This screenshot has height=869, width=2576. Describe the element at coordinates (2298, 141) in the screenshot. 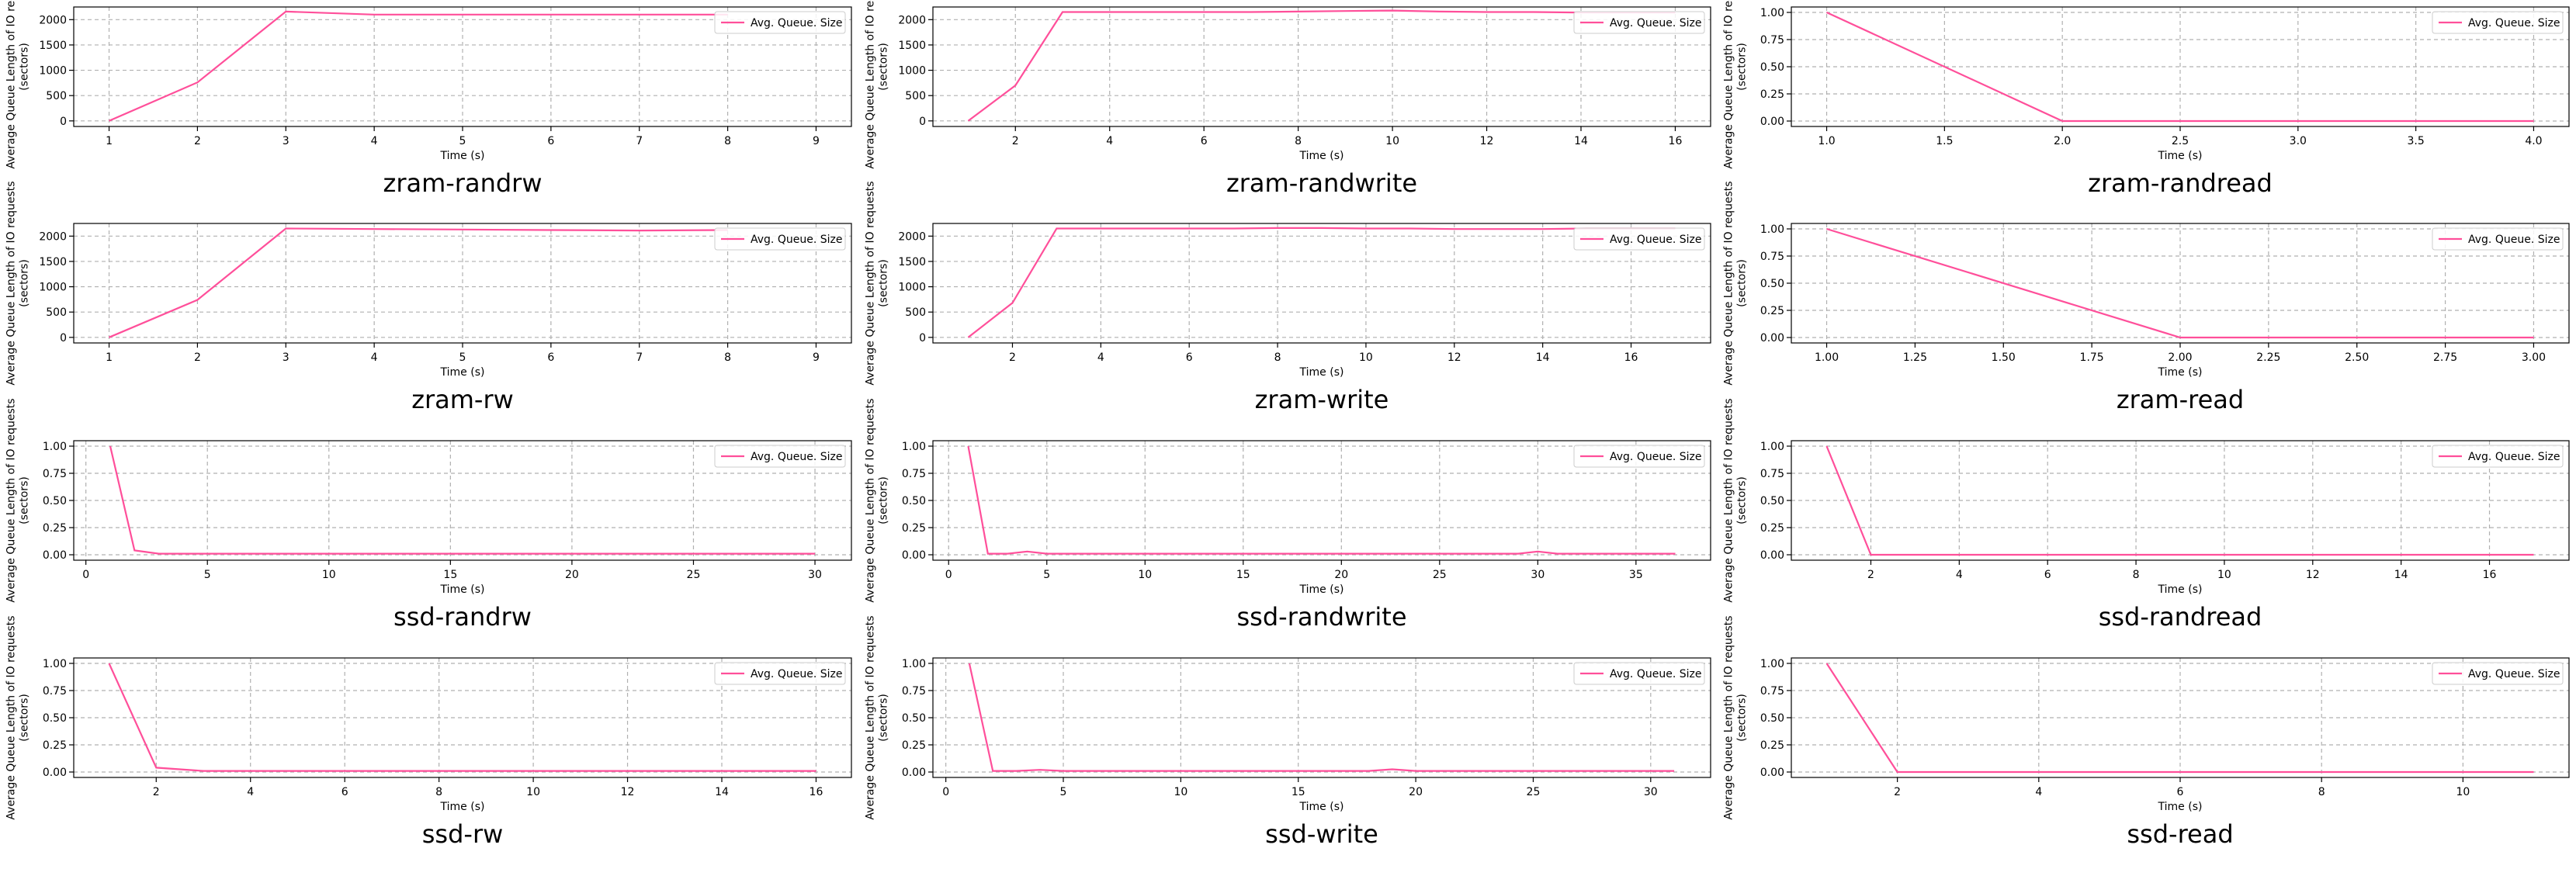

I see `x-tick-label: 3.0` at that location.